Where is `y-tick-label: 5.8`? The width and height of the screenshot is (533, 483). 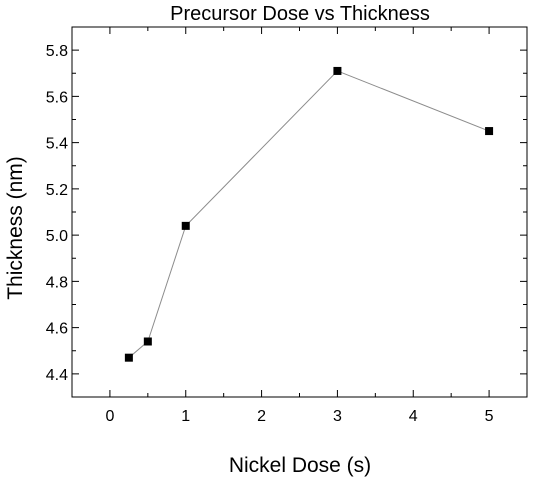 y-tick-label: 5.8 is located at coordinates (57, 51).